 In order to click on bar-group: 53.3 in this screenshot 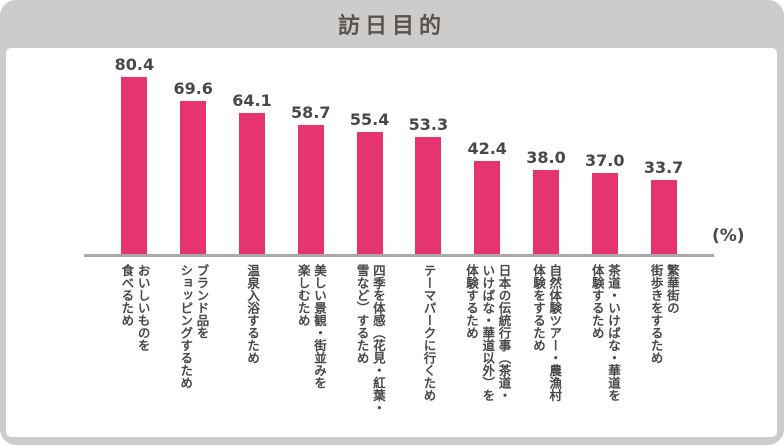, I will do `click(428, 184)`.